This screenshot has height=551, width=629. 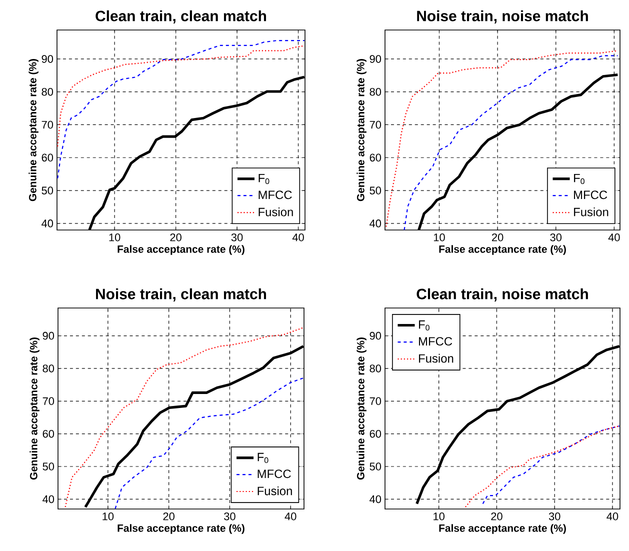 What do you see at coordinates (502, 17) in the screenshot?
I see `chart-title: Noise train, noise match` at bounding box center [502, 17].